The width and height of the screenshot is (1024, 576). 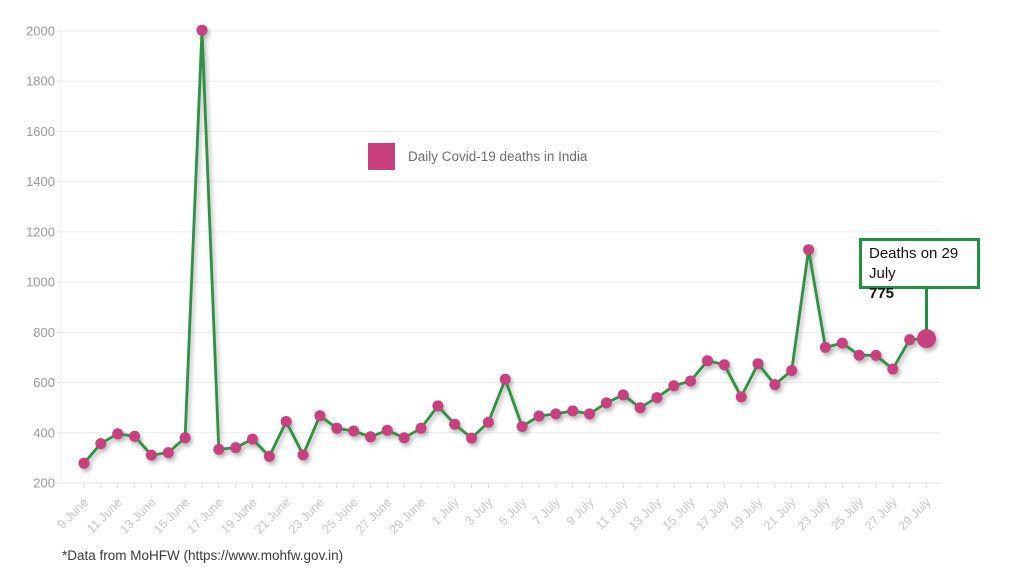 What do you see at coordinates (713, 514) in the screenshot?
I see `x-axis-label: 17 July` at bounding box center [713, 514].